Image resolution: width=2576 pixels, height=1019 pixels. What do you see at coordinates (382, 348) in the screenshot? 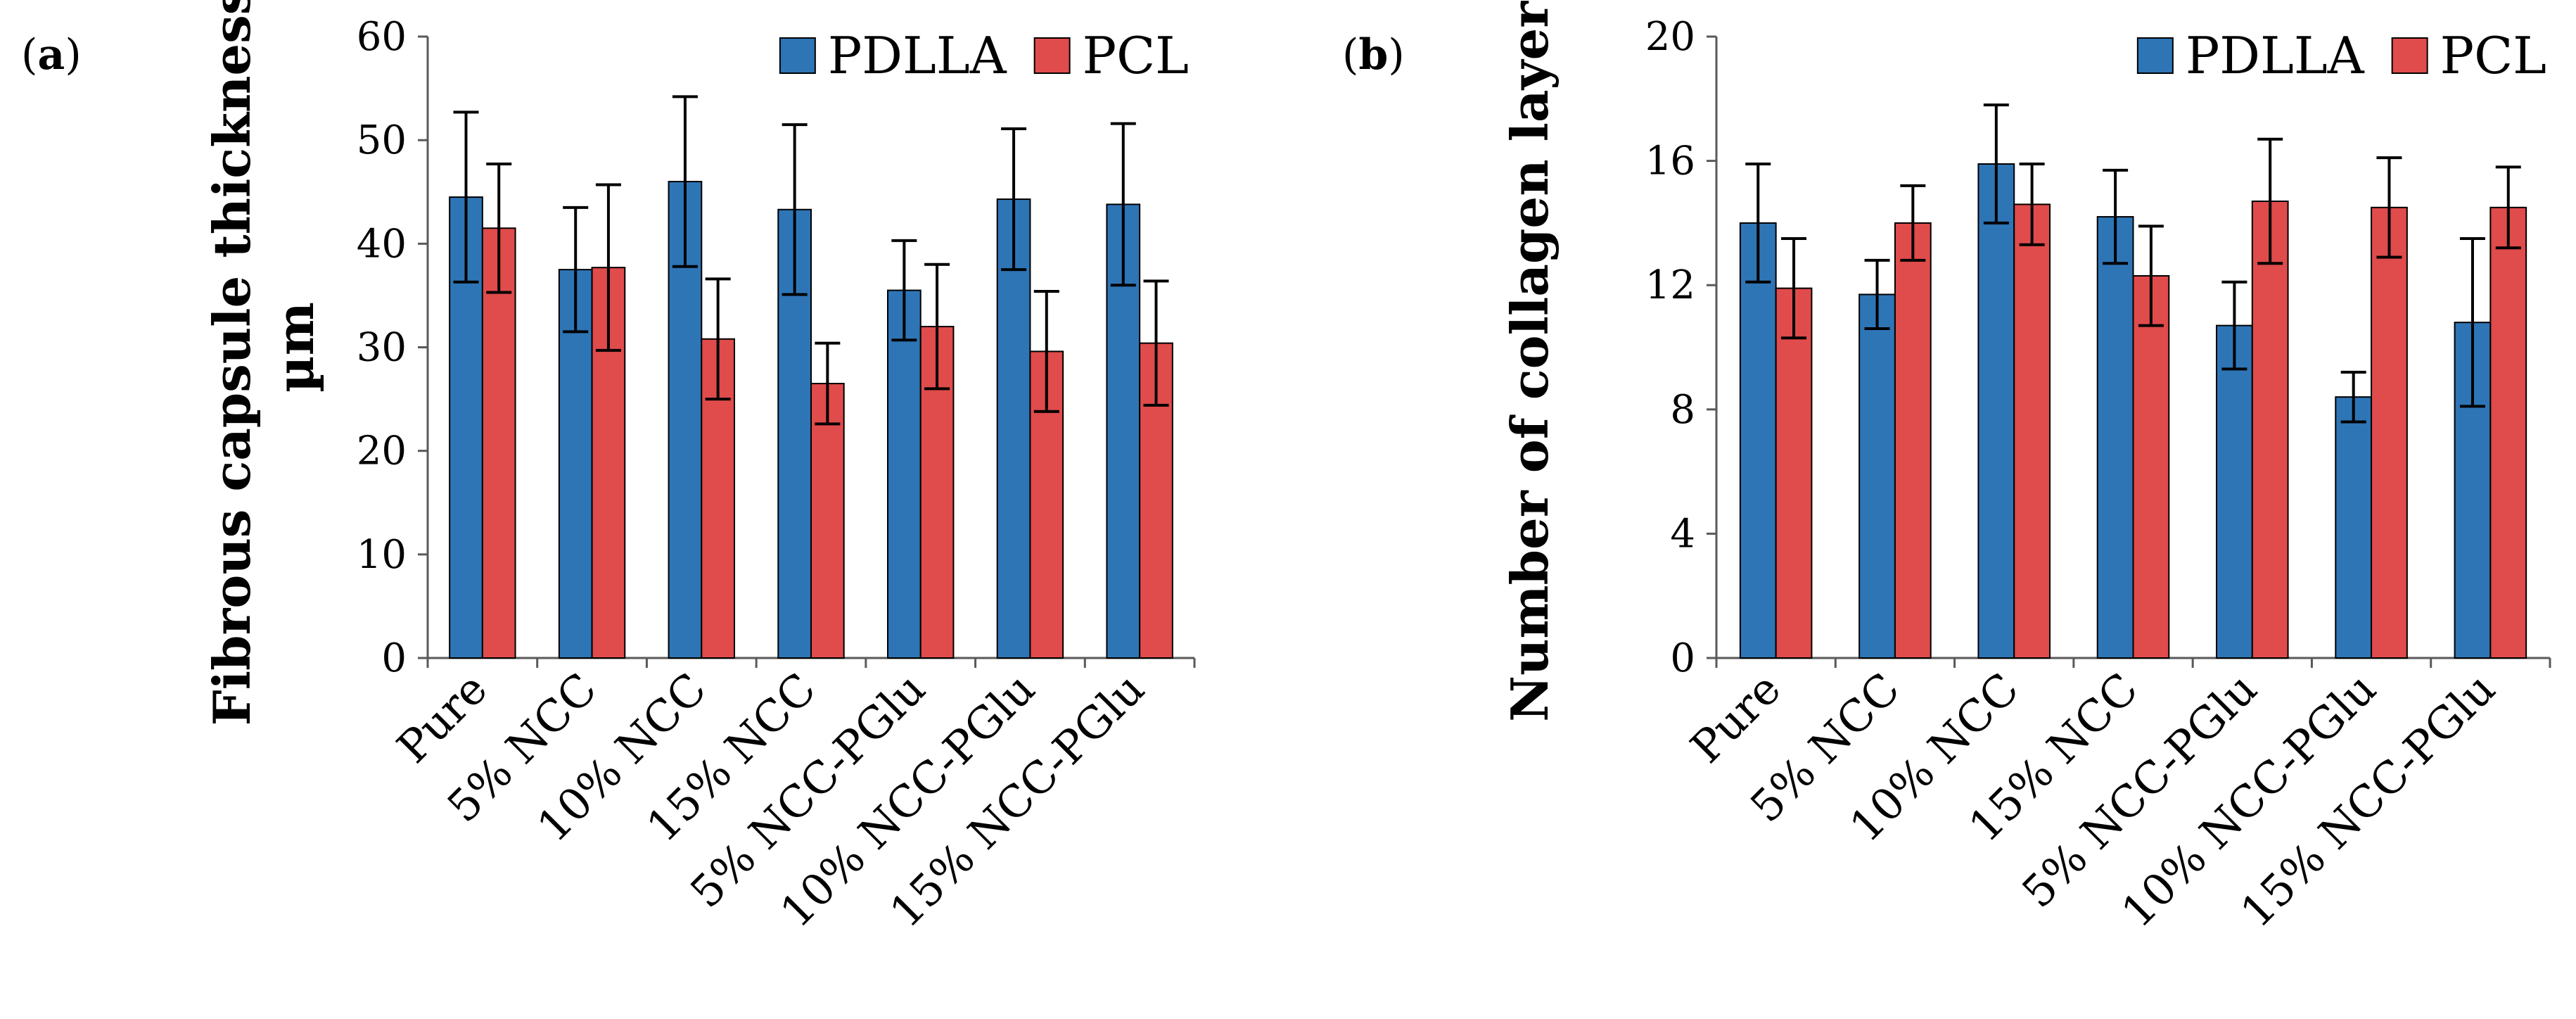
I see `y-tick-label: 30` at bounding box center [382, 348].